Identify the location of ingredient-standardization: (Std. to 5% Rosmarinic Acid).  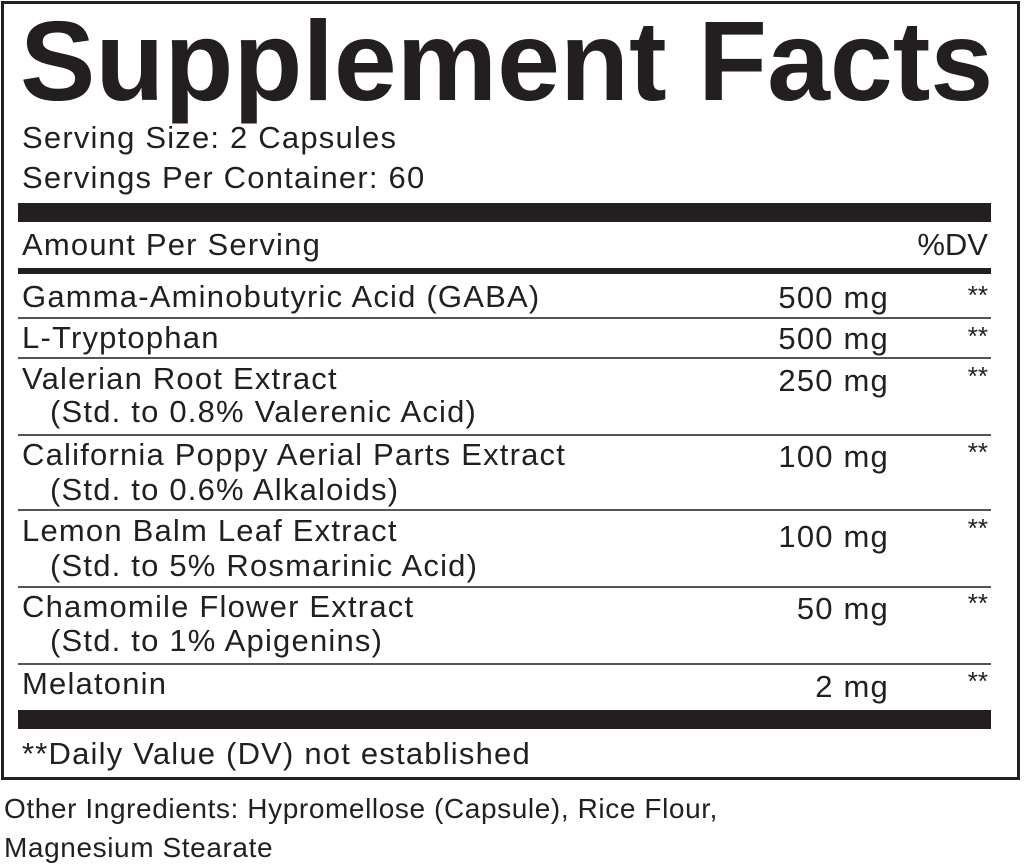
(264, 565).